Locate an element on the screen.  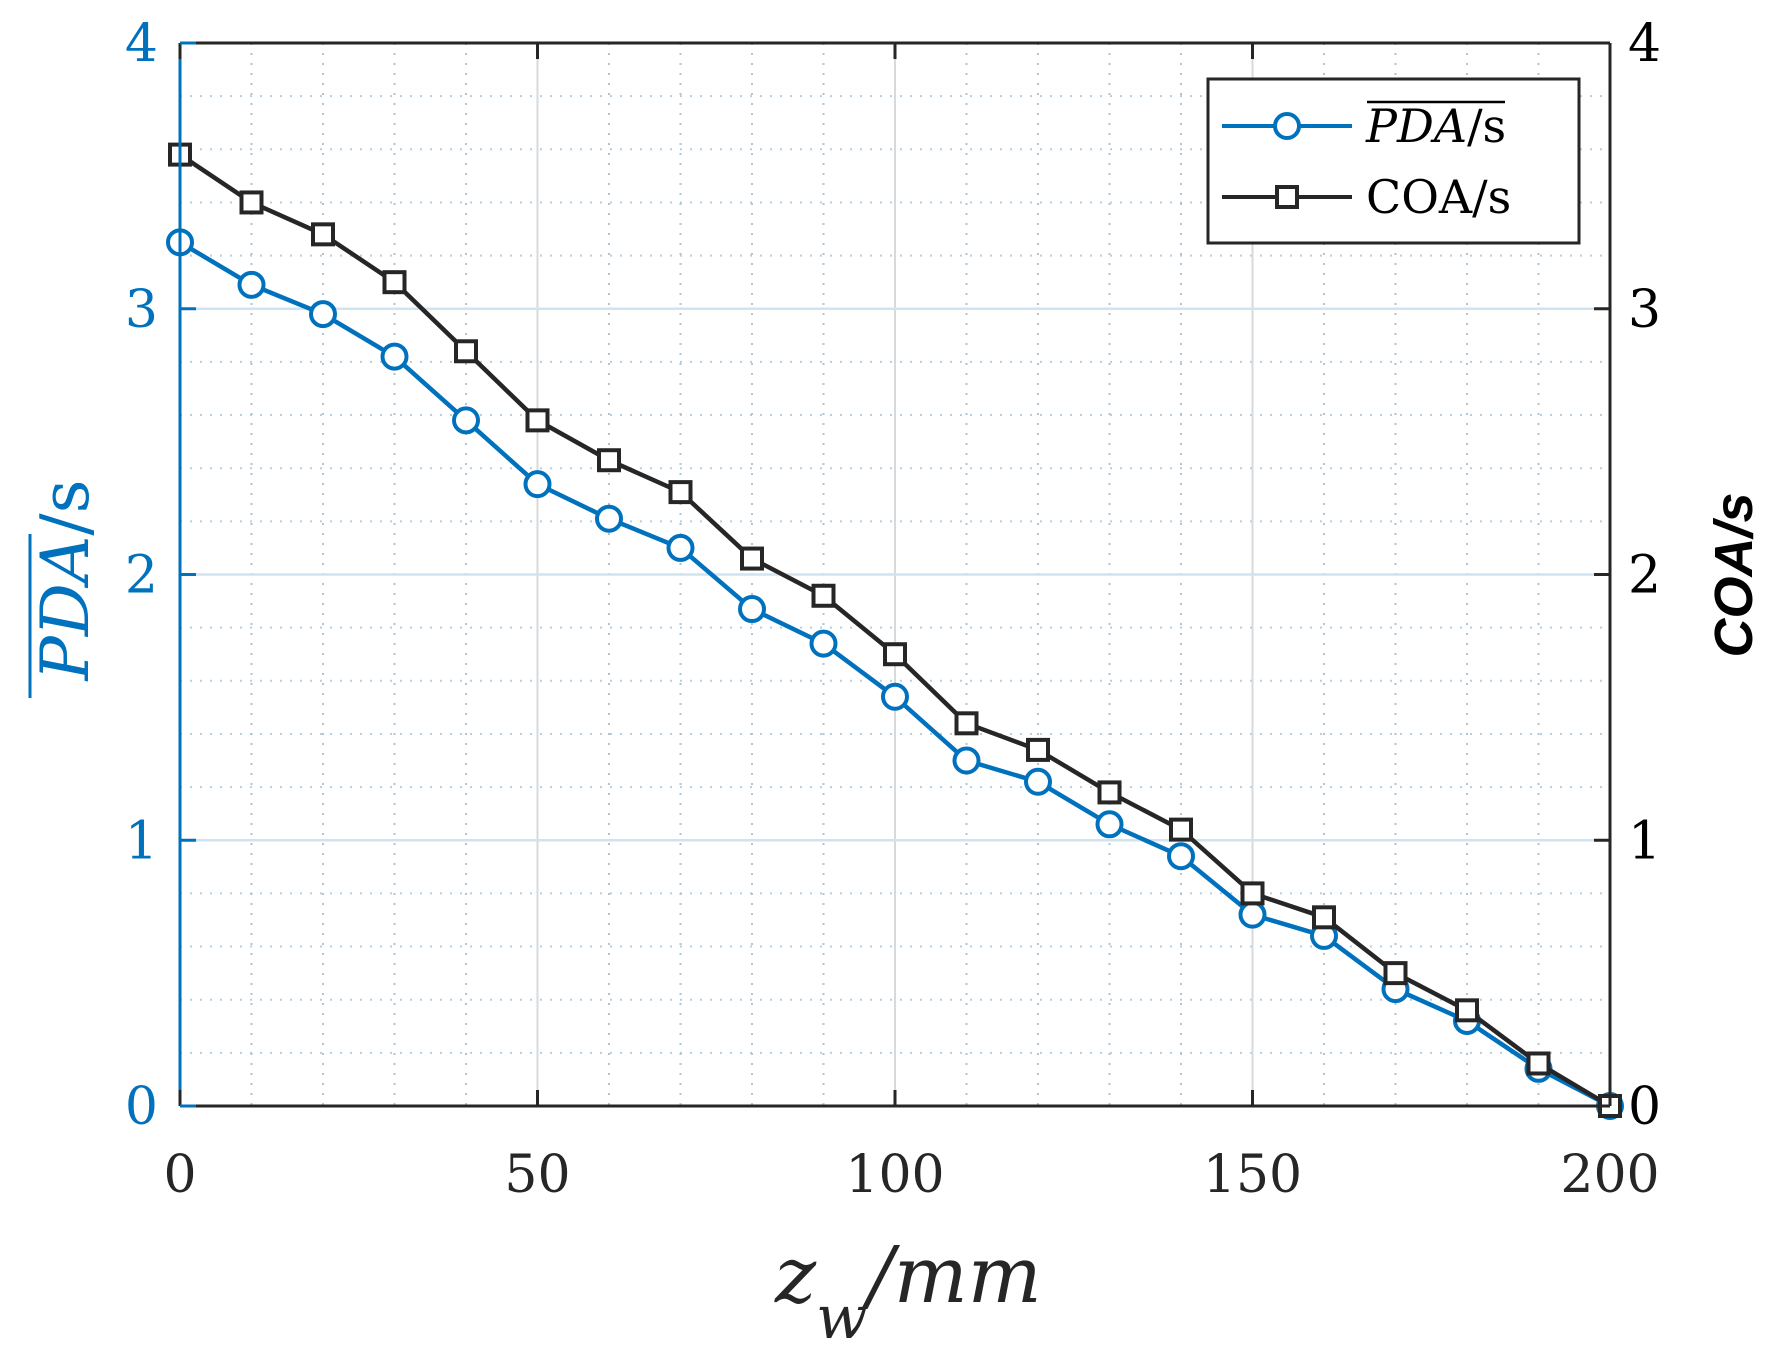
left-y-tick-label: 0 is located at coordinates (141, 1107).